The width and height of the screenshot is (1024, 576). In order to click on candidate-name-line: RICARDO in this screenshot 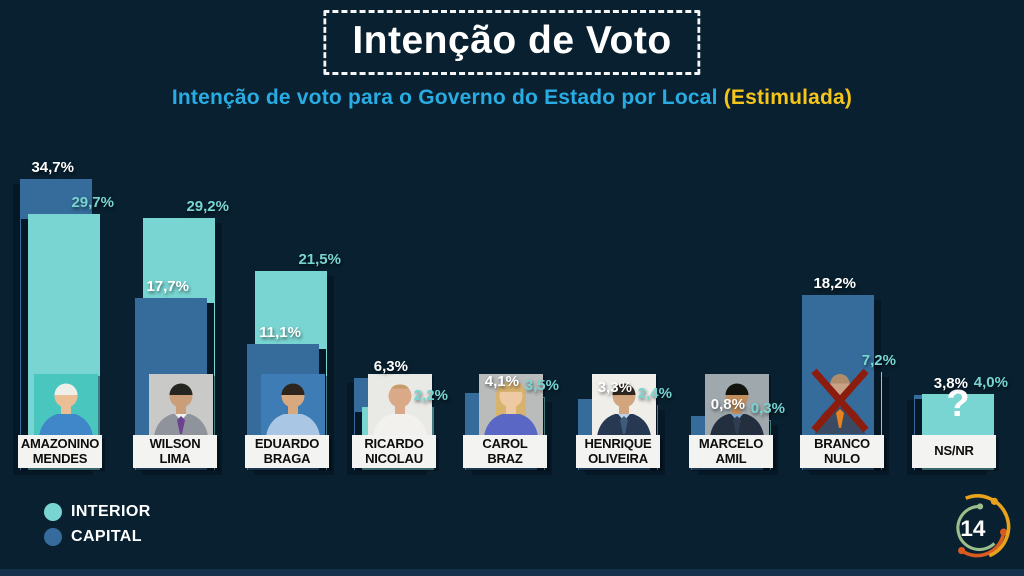, I will do `click(394, 443)`.